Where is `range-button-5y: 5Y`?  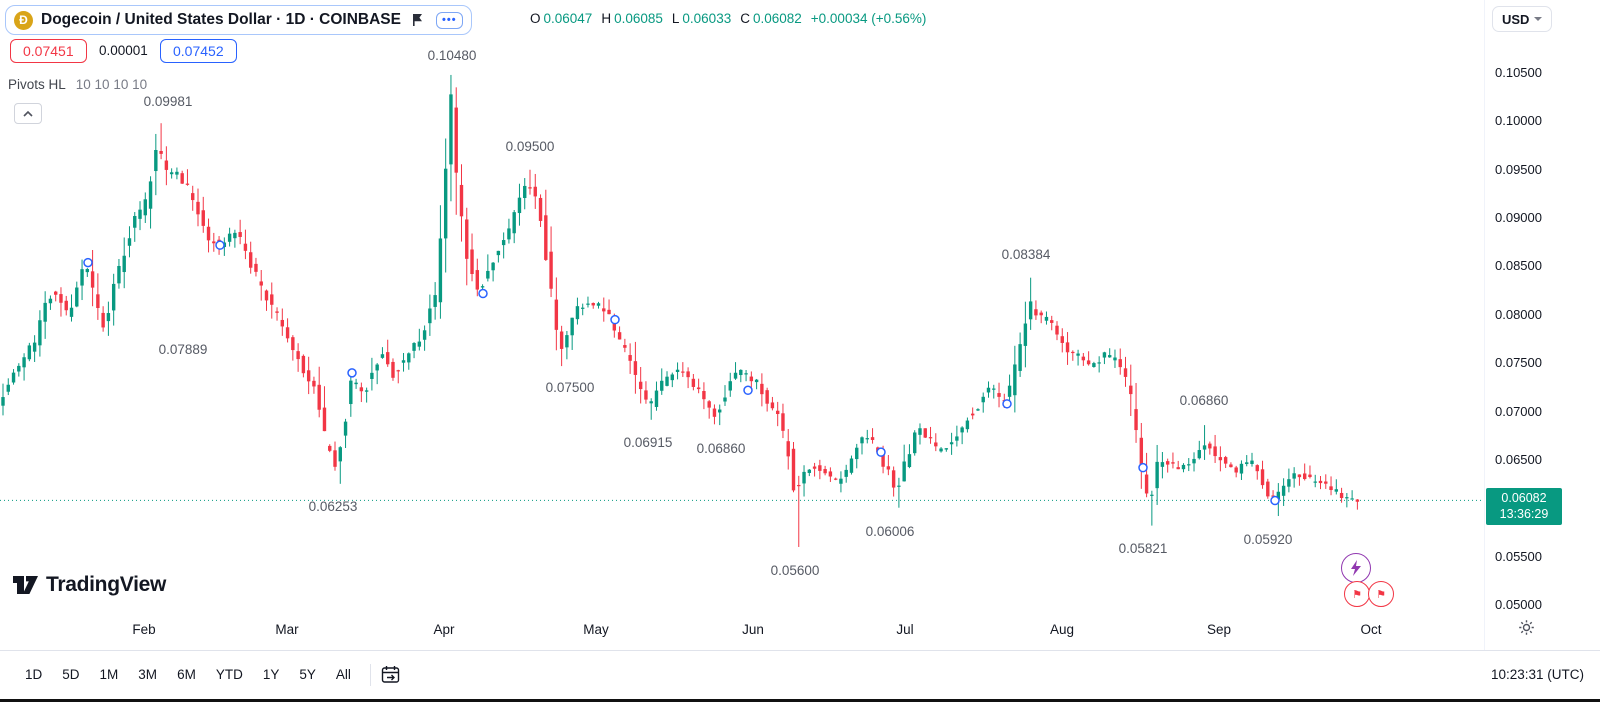
range-button-5y: 5Y is located at coordinates (307, 674).